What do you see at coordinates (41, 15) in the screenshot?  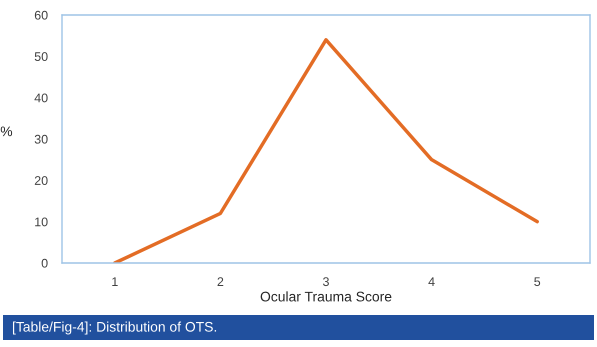 I see `y-tick-label: 60` at bounding box center [41, 15].